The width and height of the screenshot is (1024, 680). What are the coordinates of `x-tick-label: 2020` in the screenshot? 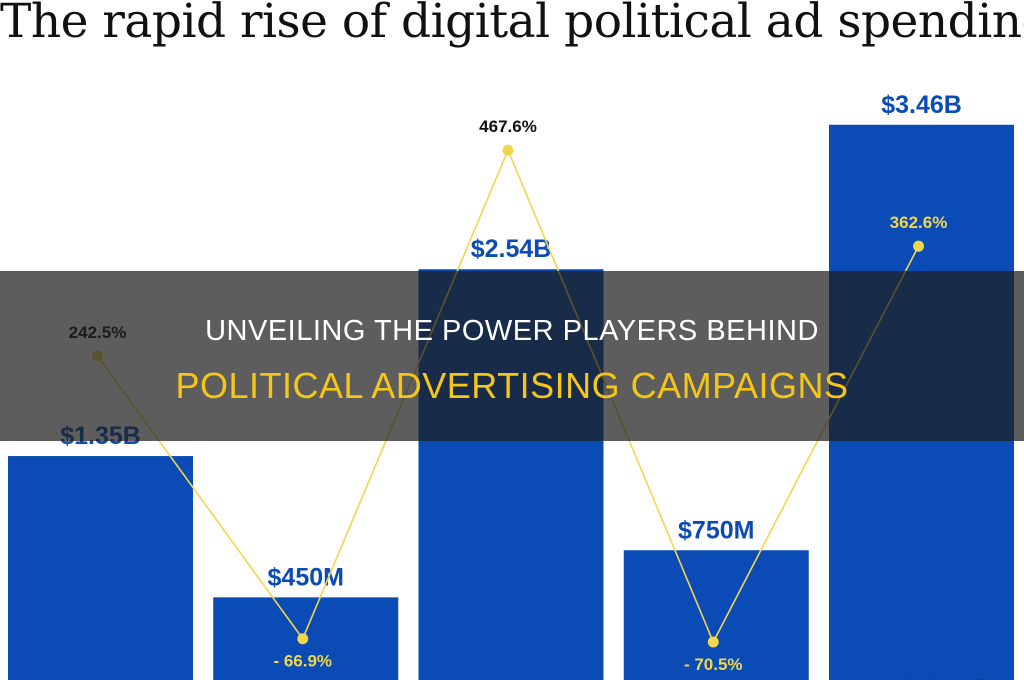 It's located at (100, 678).